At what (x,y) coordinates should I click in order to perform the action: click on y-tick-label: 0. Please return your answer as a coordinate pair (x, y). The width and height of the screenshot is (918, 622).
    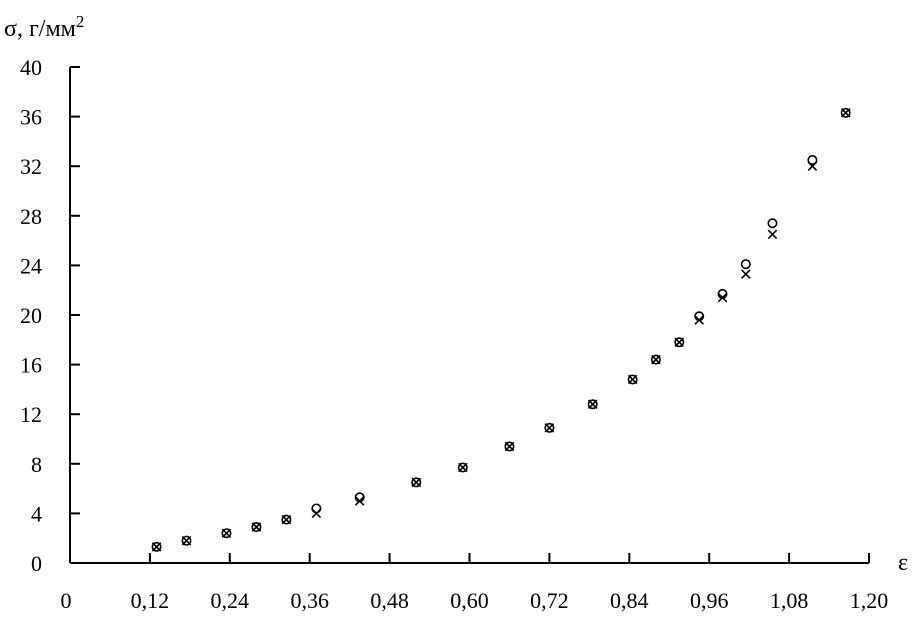
    Looking at the image, I should click on (36, 563).